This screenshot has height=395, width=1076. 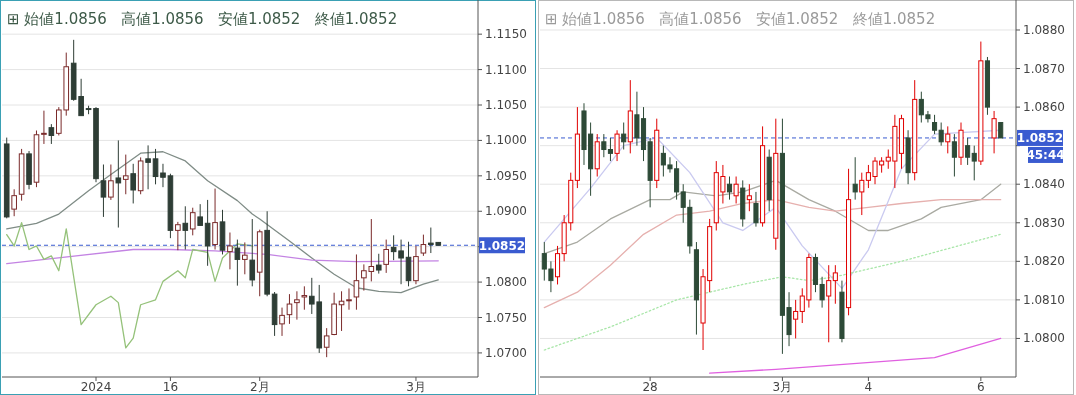 I want to click on y-tick-label: 1.0830, so click(x=1044, y=222).